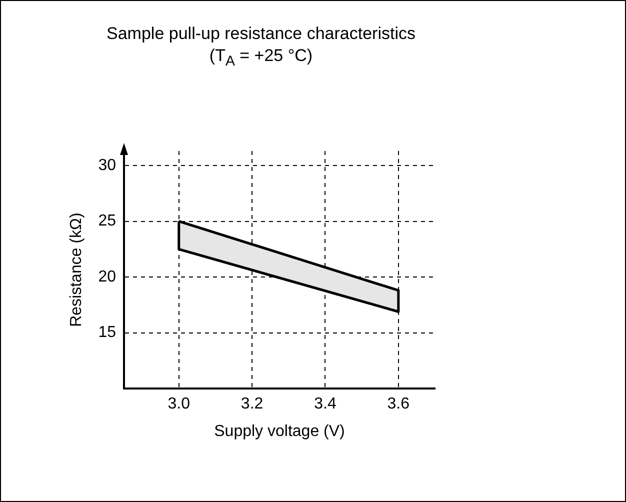 This screenshot has height=502, width=626. Describe the element at coordinates (107, 221) in the screenshot. I see `y-tick-label: 25` at that location.